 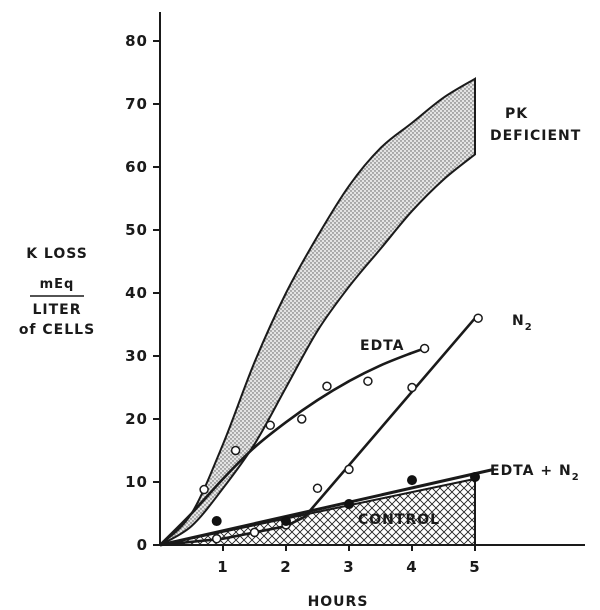 What do you see at coordinates (317, 512) in the screenshot?
I see `control-line` at bounding box center [317, 512].